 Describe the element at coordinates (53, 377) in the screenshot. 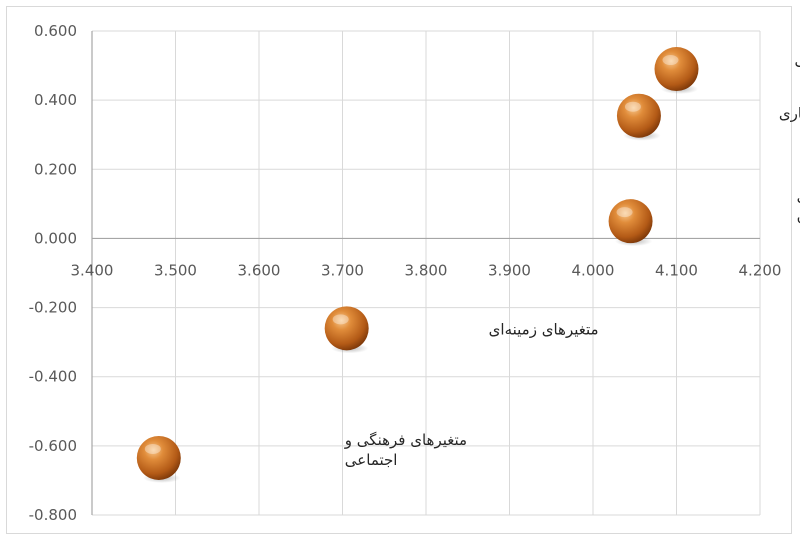

I see `y-tick-label: -0.400` at that location.